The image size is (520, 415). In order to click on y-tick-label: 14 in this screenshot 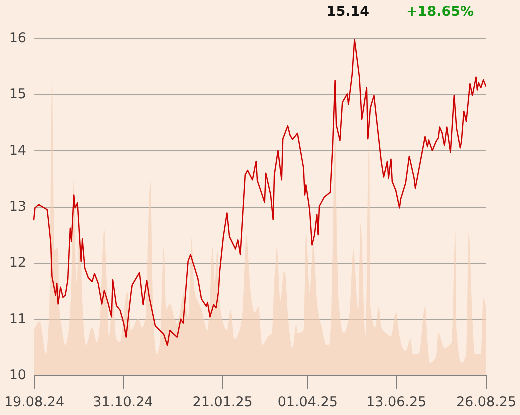, I will do `click(17, 150)`.